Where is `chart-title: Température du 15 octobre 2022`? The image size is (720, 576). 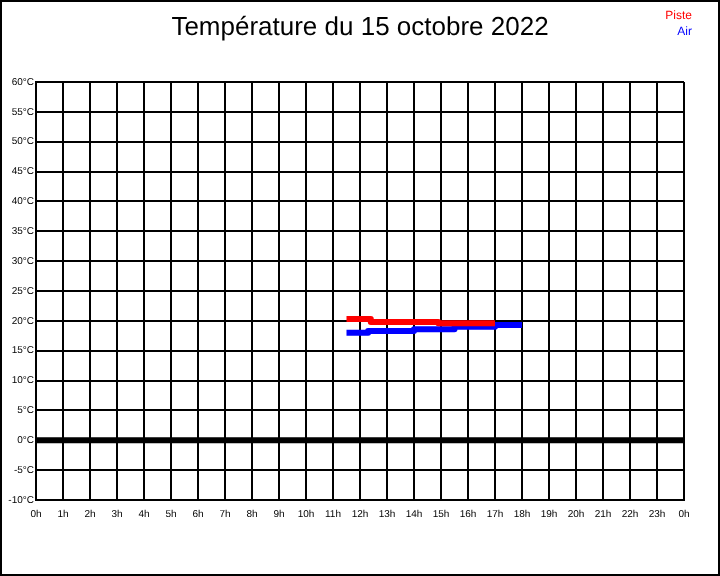
chart-title: Température du 15 octobre 2022 is located at coordinates (360, 26).